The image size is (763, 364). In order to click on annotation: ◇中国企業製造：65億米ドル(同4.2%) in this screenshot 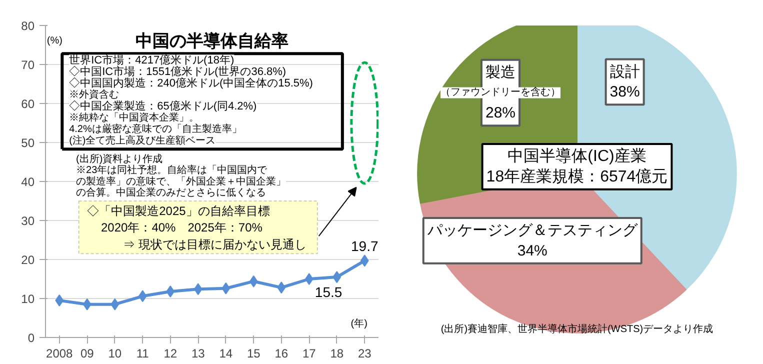, I will do `click(163, 106)`.